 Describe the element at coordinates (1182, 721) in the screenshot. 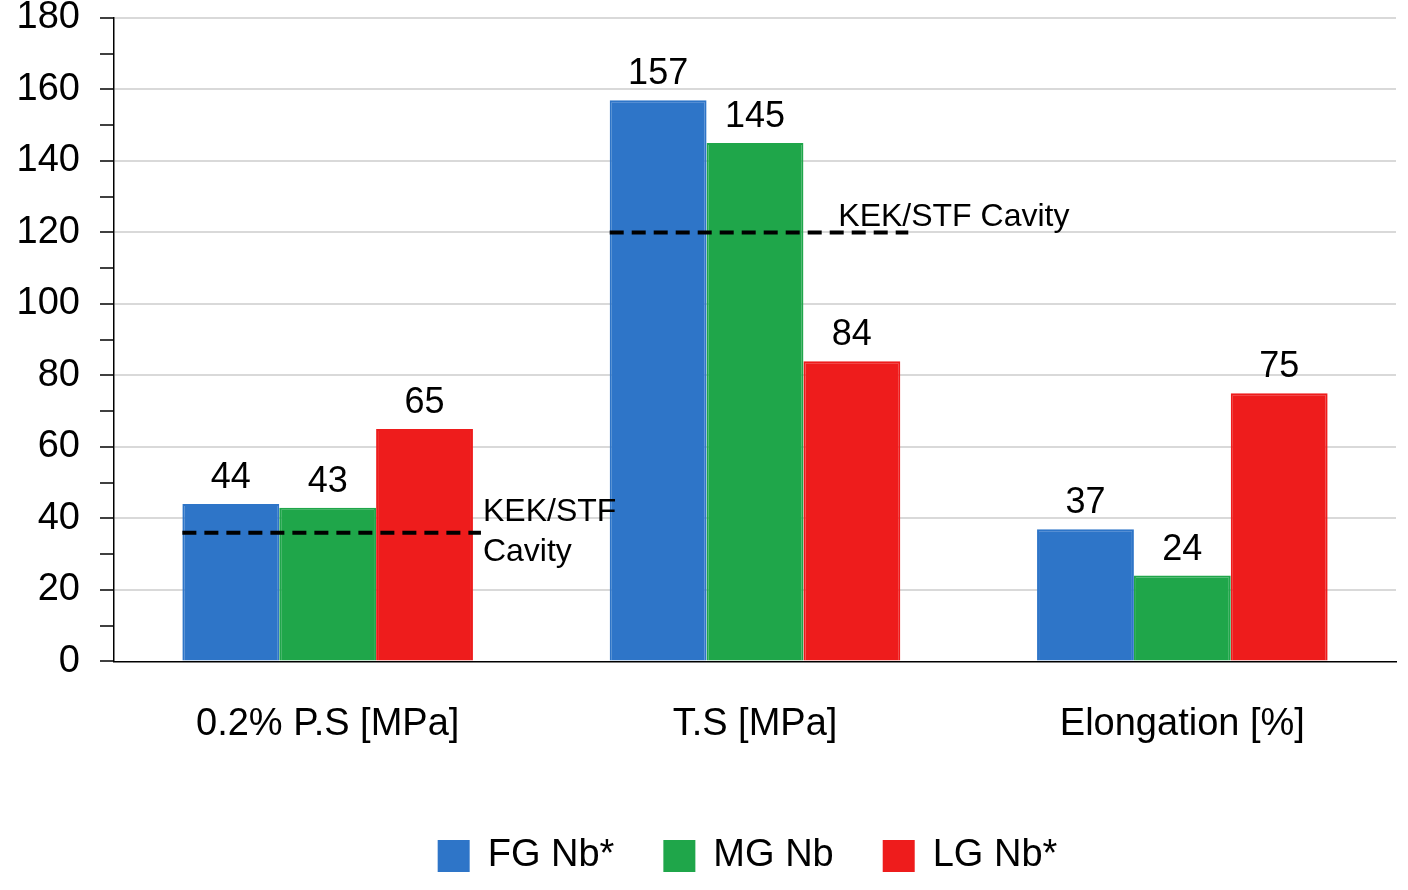

I see `x-tick-label: Elongation [%]` at that location.